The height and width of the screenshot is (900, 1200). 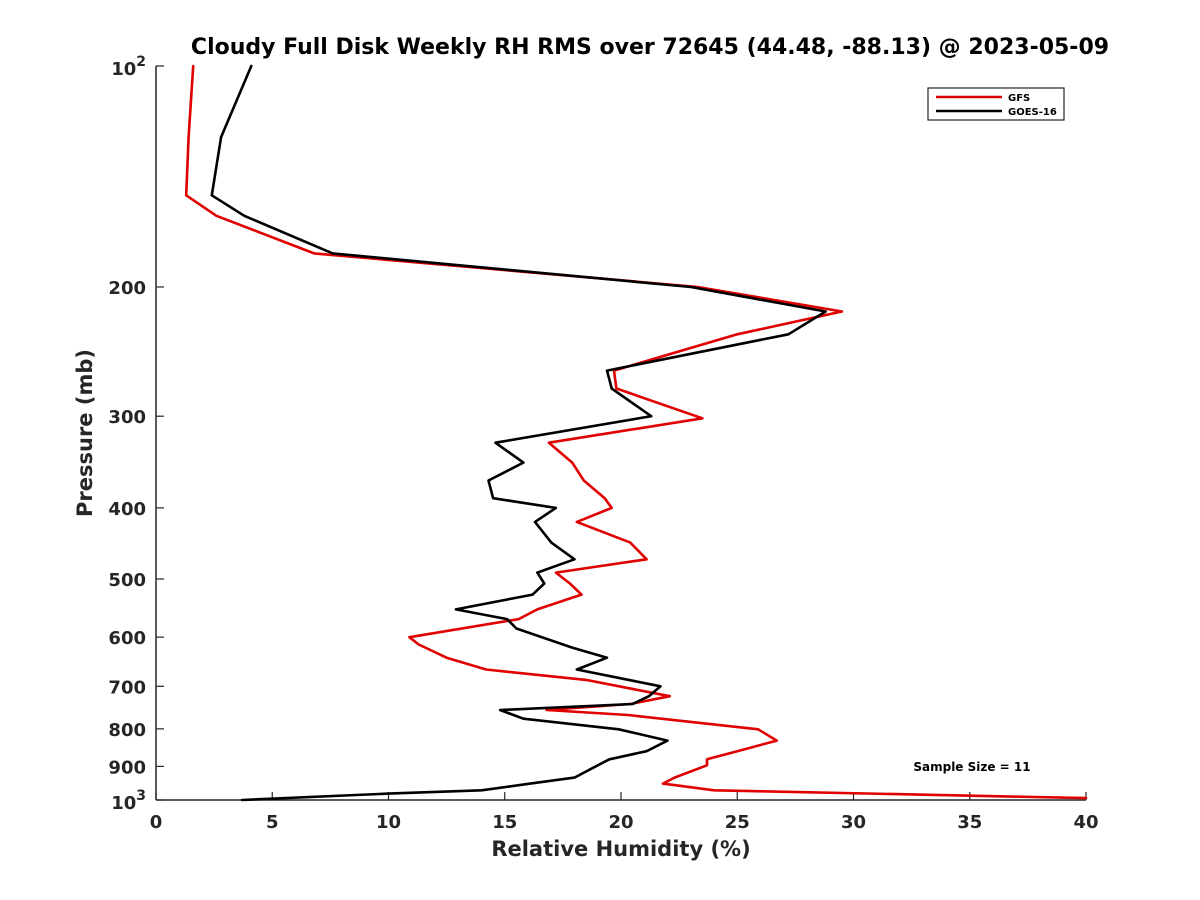 I want to click on y-decade-tick-label: 10³, so click(x=128, y=801).